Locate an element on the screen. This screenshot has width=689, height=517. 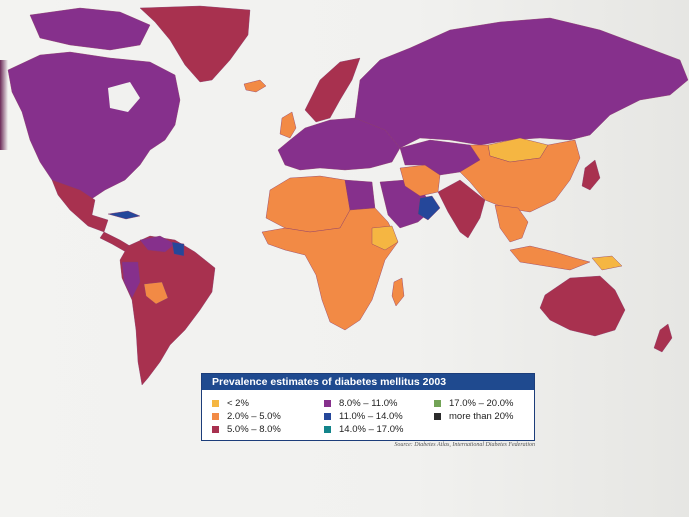
legend-label: < 2% is located at coordinates (238, 403).